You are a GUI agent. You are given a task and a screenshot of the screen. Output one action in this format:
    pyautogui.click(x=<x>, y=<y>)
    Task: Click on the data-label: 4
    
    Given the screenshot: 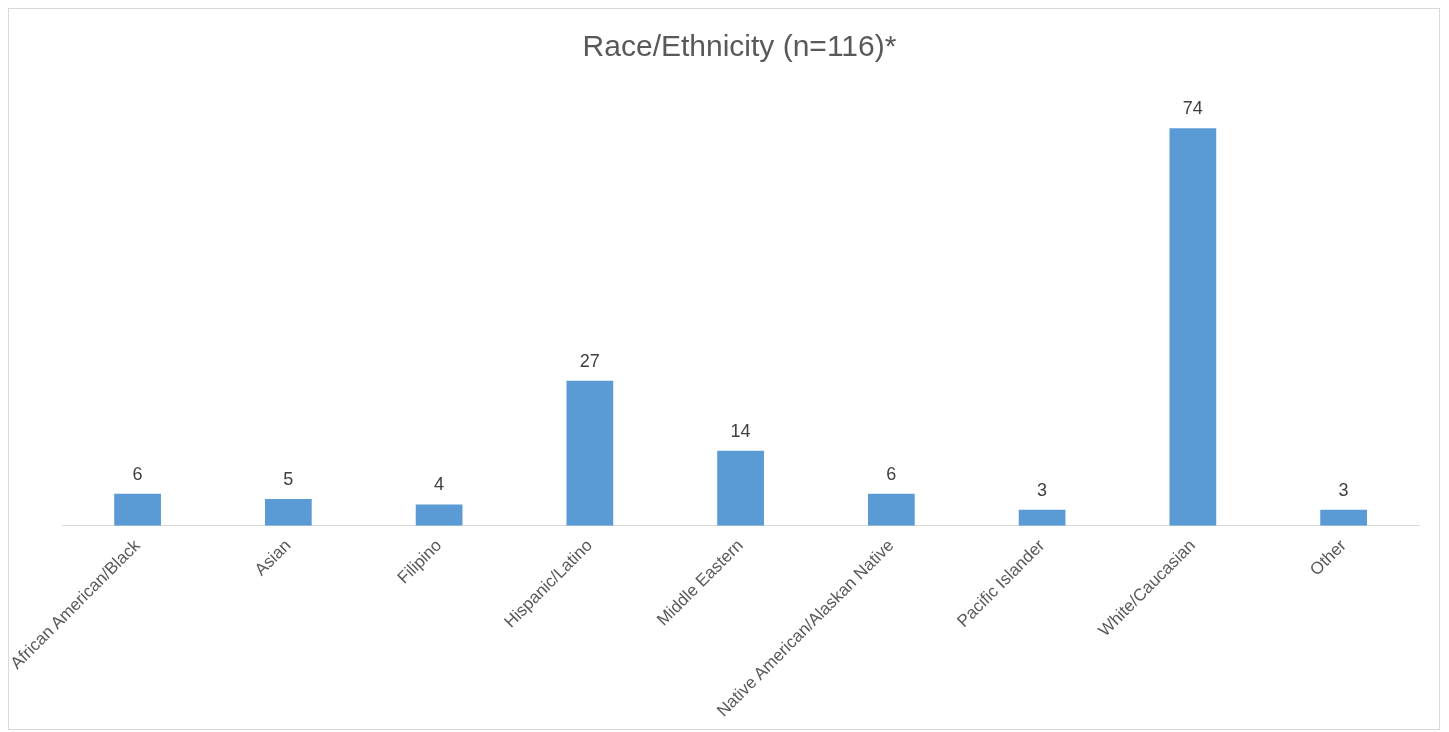 What is the action you would take?
    pyautogui.click(x=439, y=484)
    